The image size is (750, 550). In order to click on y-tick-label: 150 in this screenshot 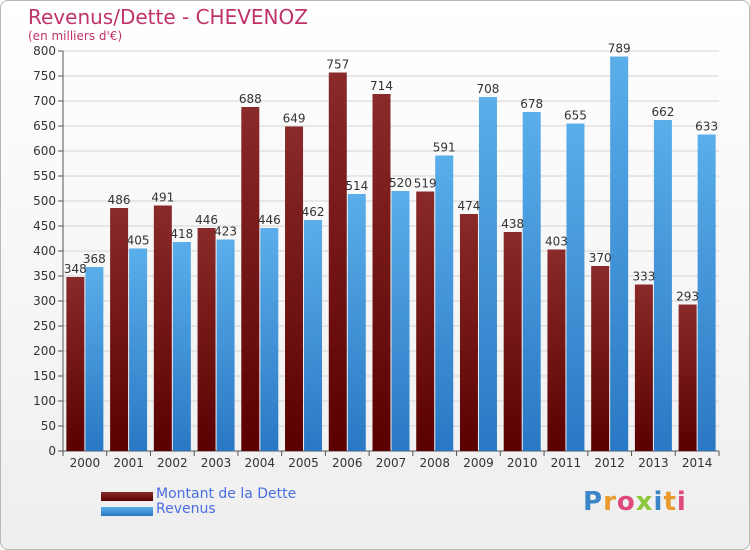, I will do `click(44, 376)`.